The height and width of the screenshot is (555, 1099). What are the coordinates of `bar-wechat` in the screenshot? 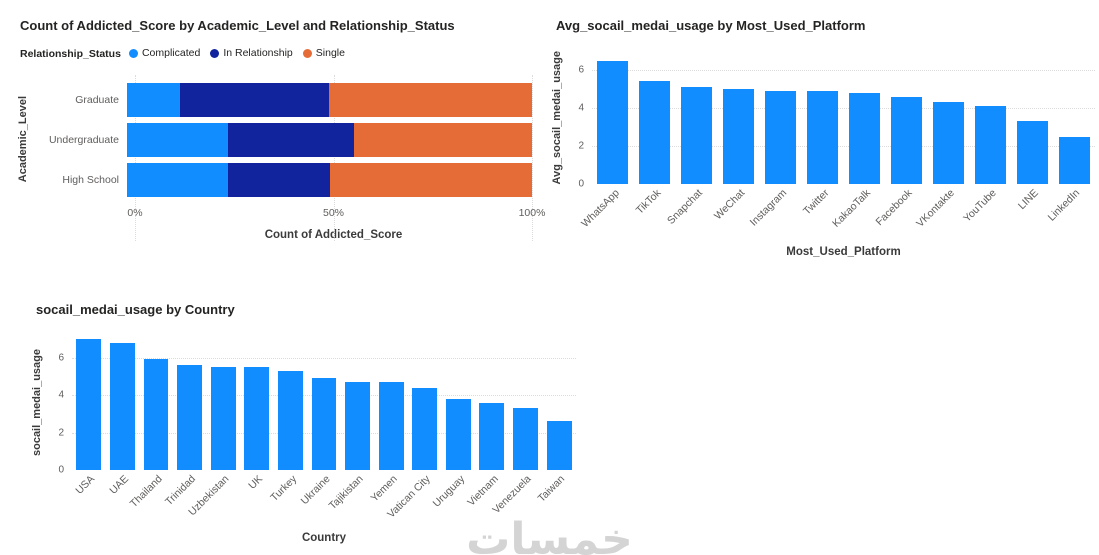 It's located at (739, 136).